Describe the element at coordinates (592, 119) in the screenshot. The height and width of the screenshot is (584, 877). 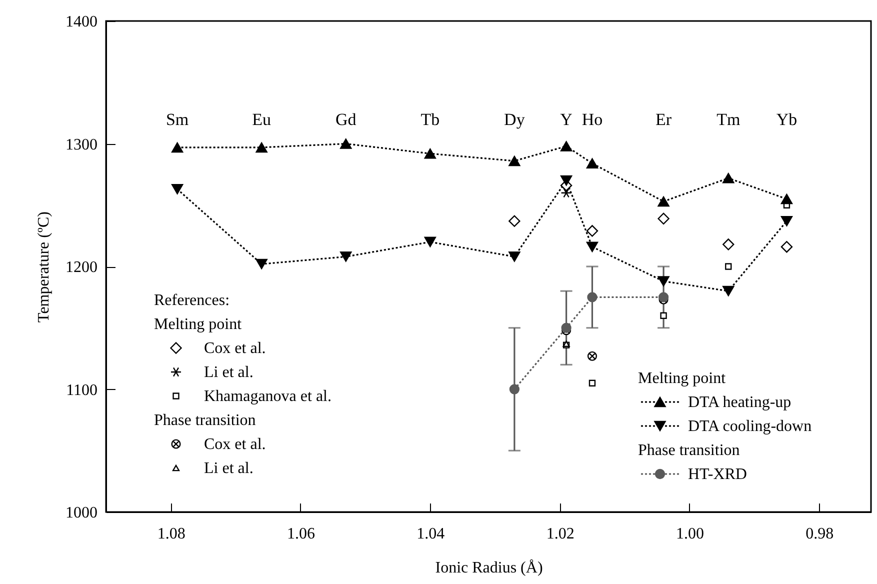
I see `annotation: Ho` at that location.